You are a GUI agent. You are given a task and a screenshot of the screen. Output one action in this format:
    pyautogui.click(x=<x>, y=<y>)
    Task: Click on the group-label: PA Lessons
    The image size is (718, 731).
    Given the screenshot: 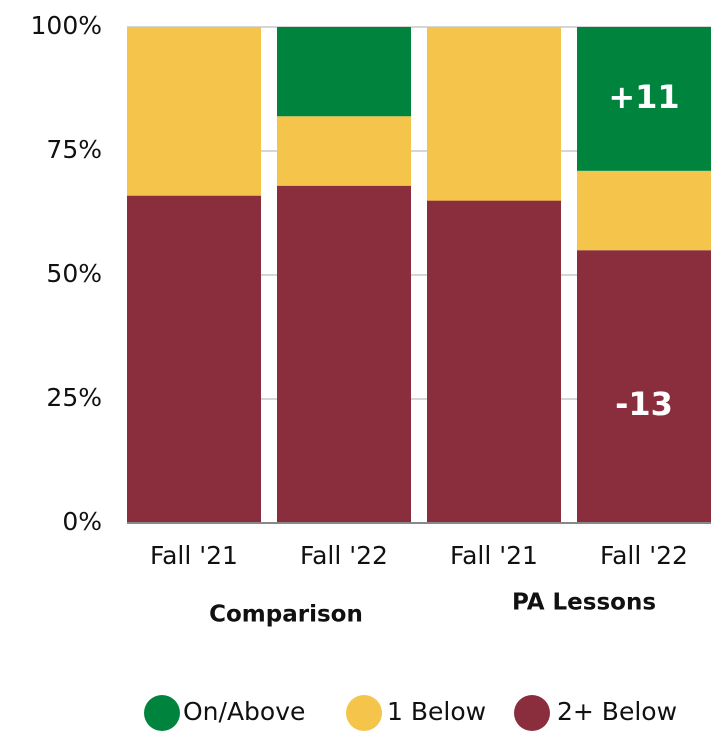 What is the action you would take?
    pyautogui.click(x=584, y=603)
    